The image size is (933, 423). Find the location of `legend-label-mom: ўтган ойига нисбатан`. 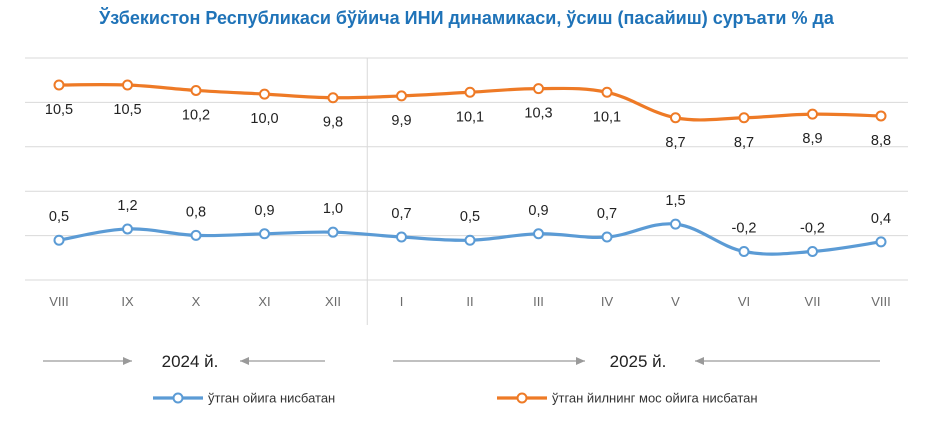

legend-label-mom: ўтган ойига нисбатан is located at coordinates (271, 398).